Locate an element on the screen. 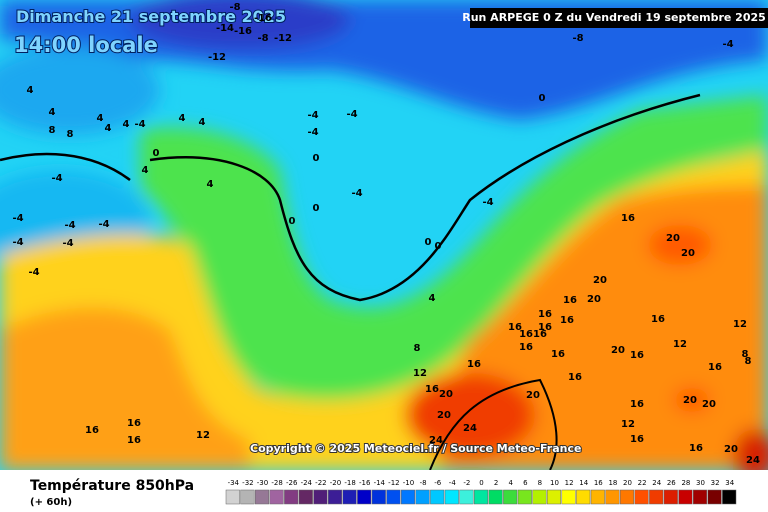 Image resolution: width=768 pixels, height=512 pixels. colorbar-label: -6 is located at coordinates (438, 483).